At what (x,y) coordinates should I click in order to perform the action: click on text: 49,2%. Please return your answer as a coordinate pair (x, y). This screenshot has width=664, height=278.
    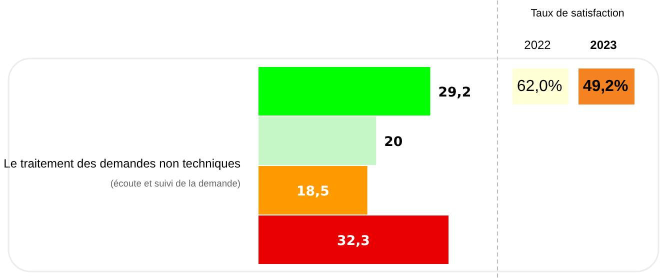
    Looking at the image, I should click on (605, 86).